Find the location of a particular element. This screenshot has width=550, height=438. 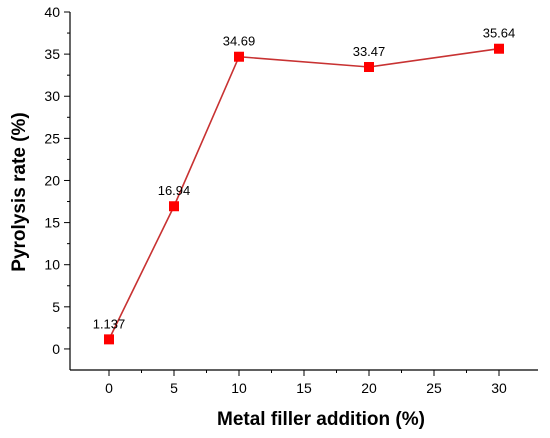

x-tick-label: 25 is located at coordinates (434, 388).